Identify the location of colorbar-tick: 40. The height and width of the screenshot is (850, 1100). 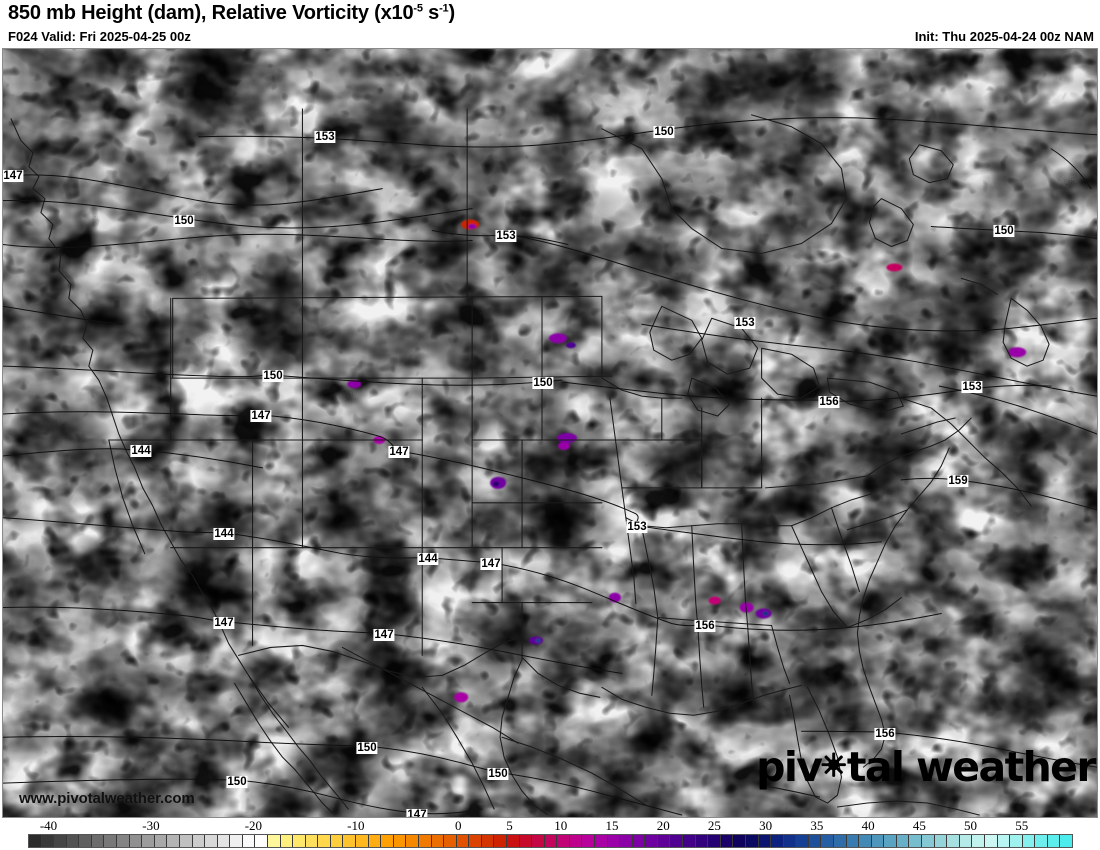
(868, 825).